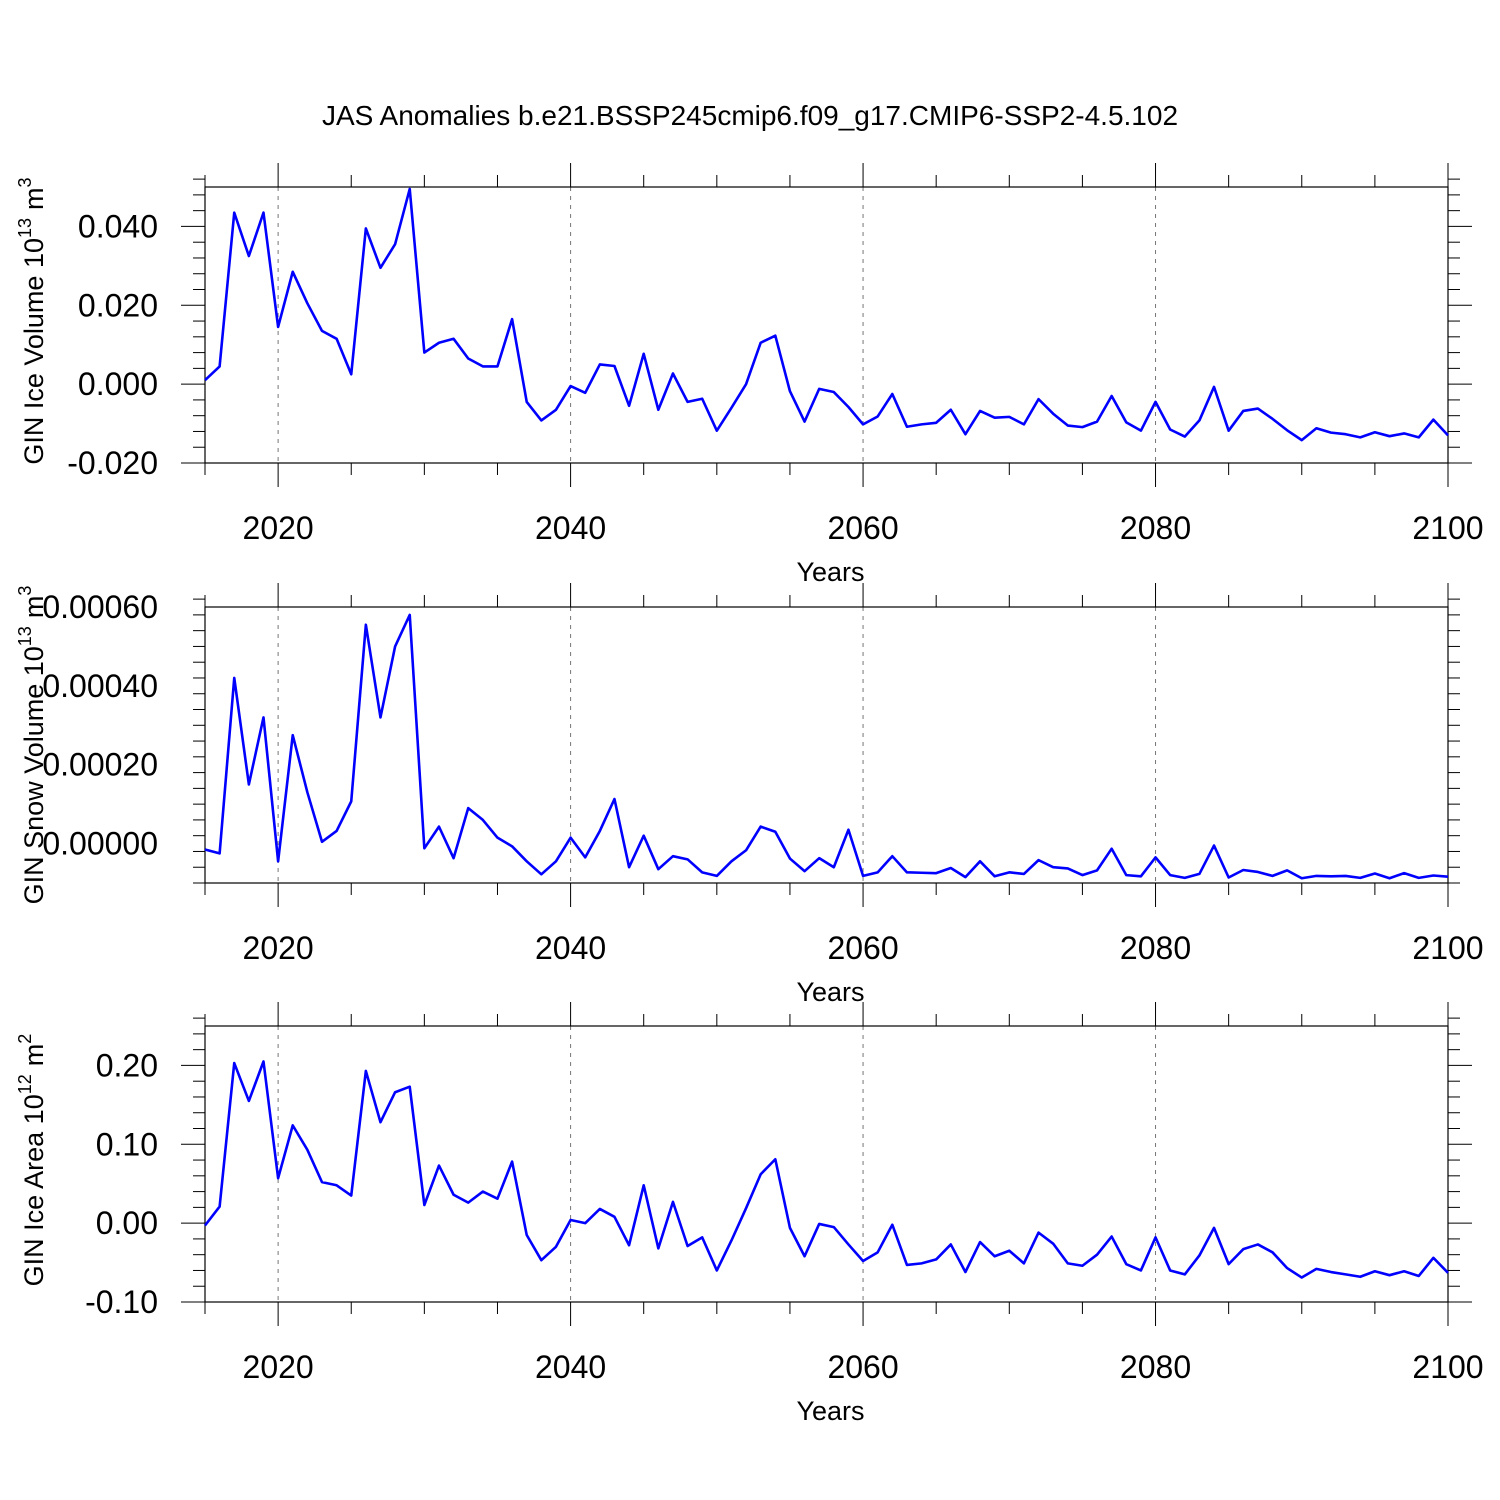 This screenshot has height=1500, width=1500. I want to click on y-axis-label: GIN Snow Volume 1013 m3, so click(32, 745).